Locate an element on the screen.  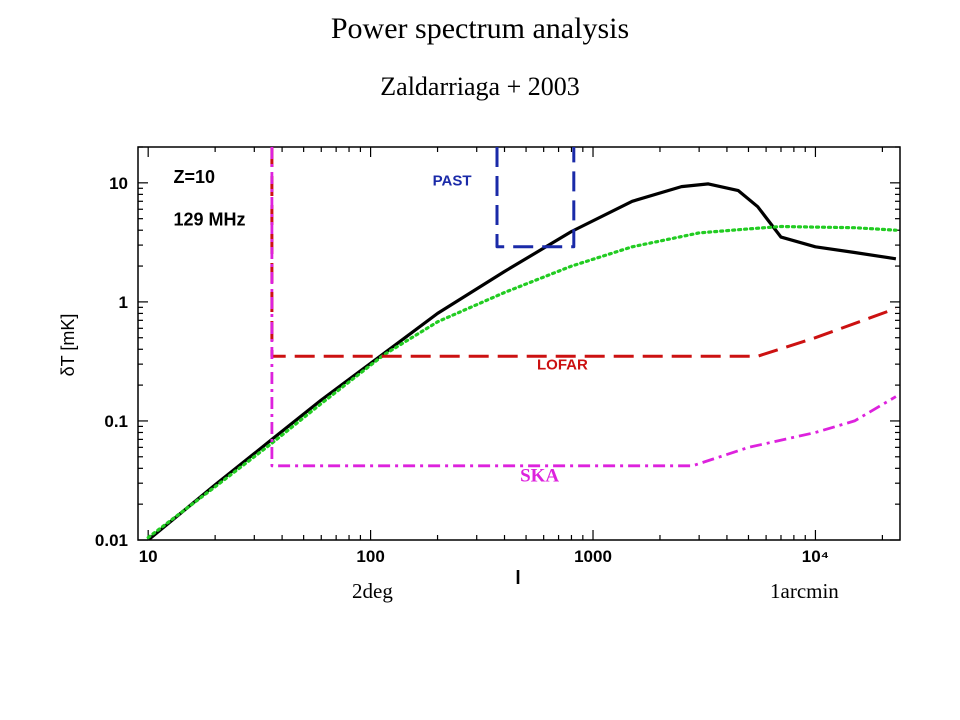
x-tick-label: 10 is located at coordinates (148, 556).